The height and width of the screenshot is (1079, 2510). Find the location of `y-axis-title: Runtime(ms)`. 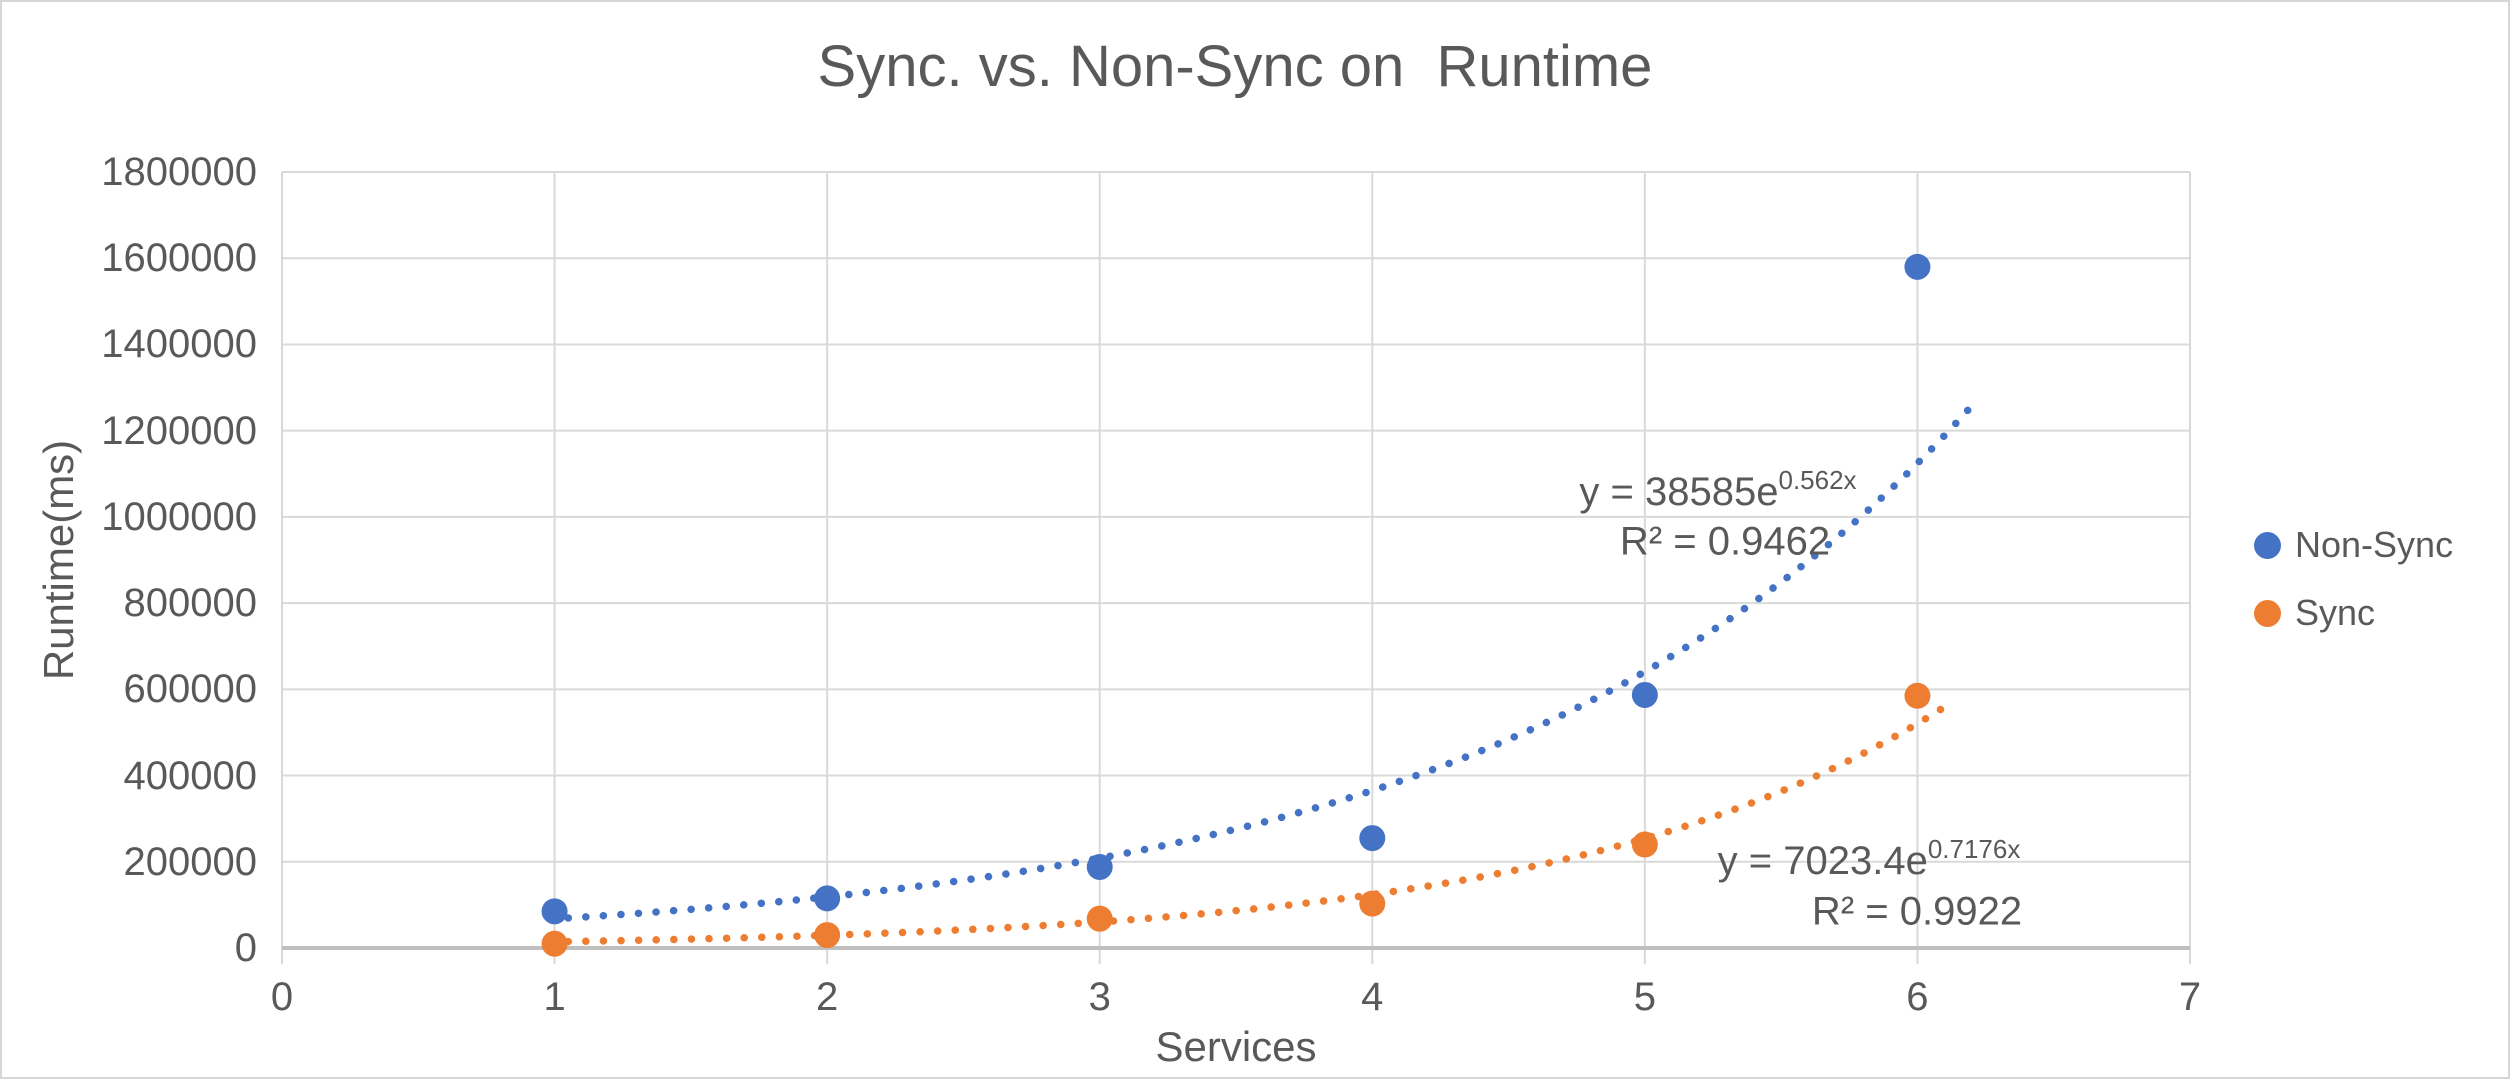

y-axis-title: Runtime(ms) is located at coordinates (58, 560).